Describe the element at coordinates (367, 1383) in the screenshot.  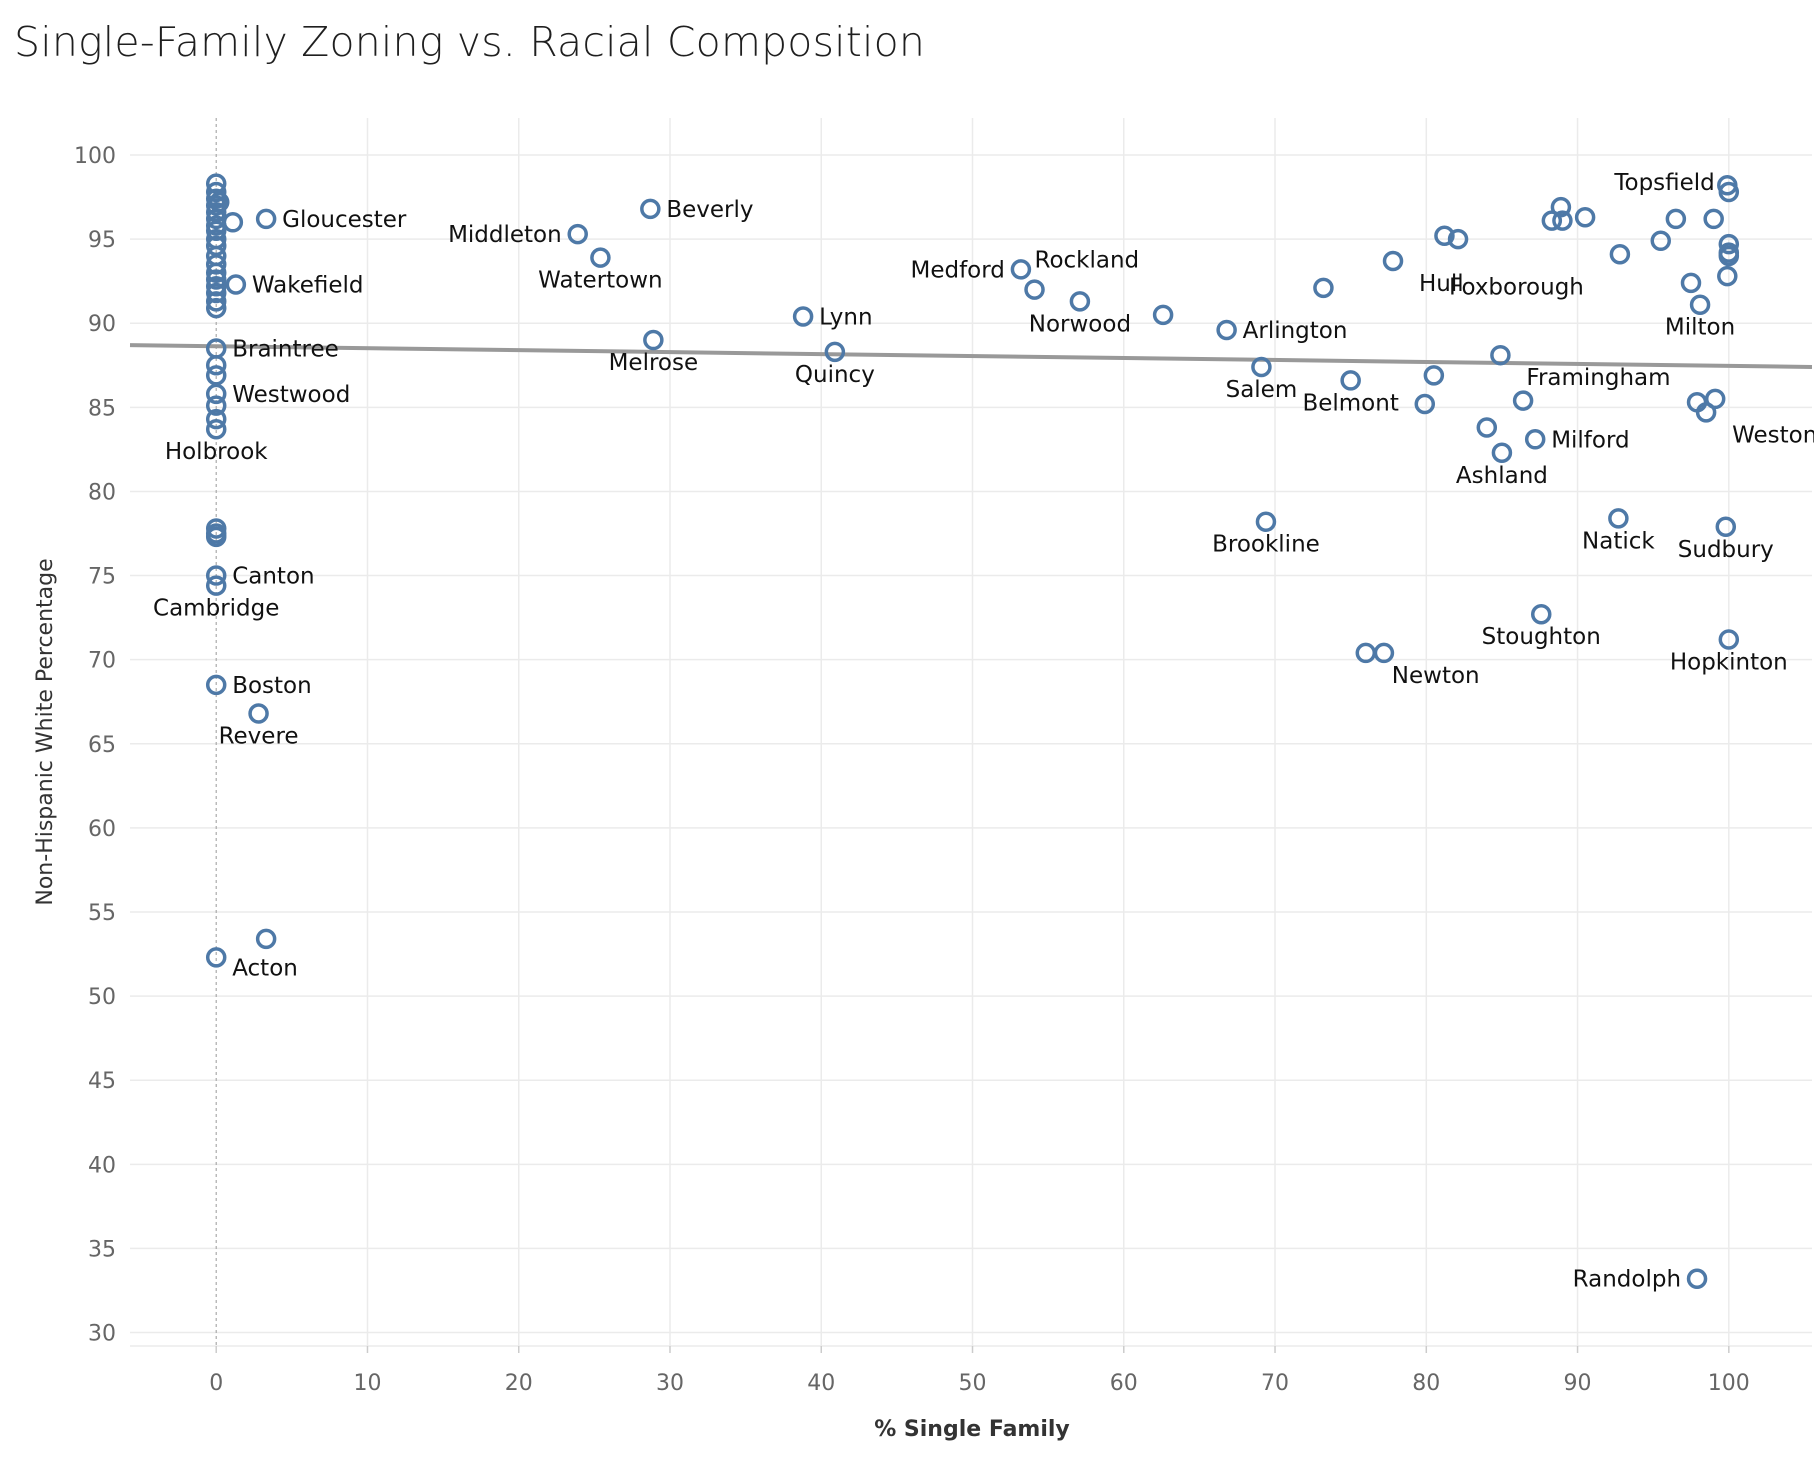
I see `x-tick-label: 10` at that location.